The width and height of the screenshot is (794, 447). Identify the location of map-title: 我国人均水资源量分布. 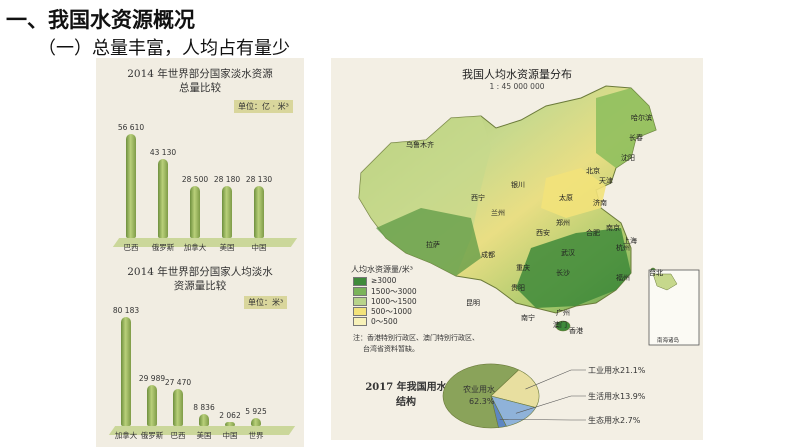
(517, 74).